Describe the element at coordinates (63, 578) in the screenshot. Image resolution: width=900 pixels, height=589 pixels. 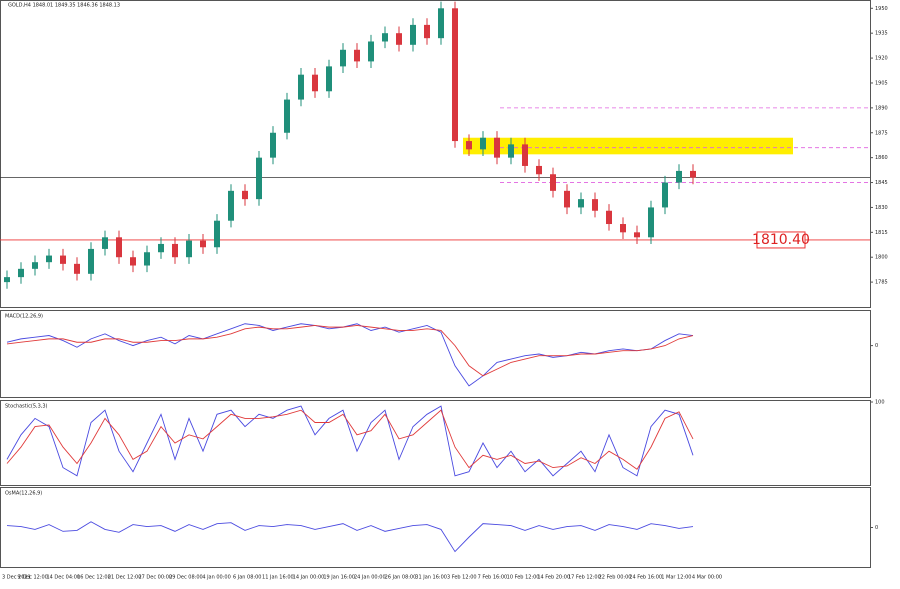
I see `x-tick-label: 14 Dec 04:00` at that location.